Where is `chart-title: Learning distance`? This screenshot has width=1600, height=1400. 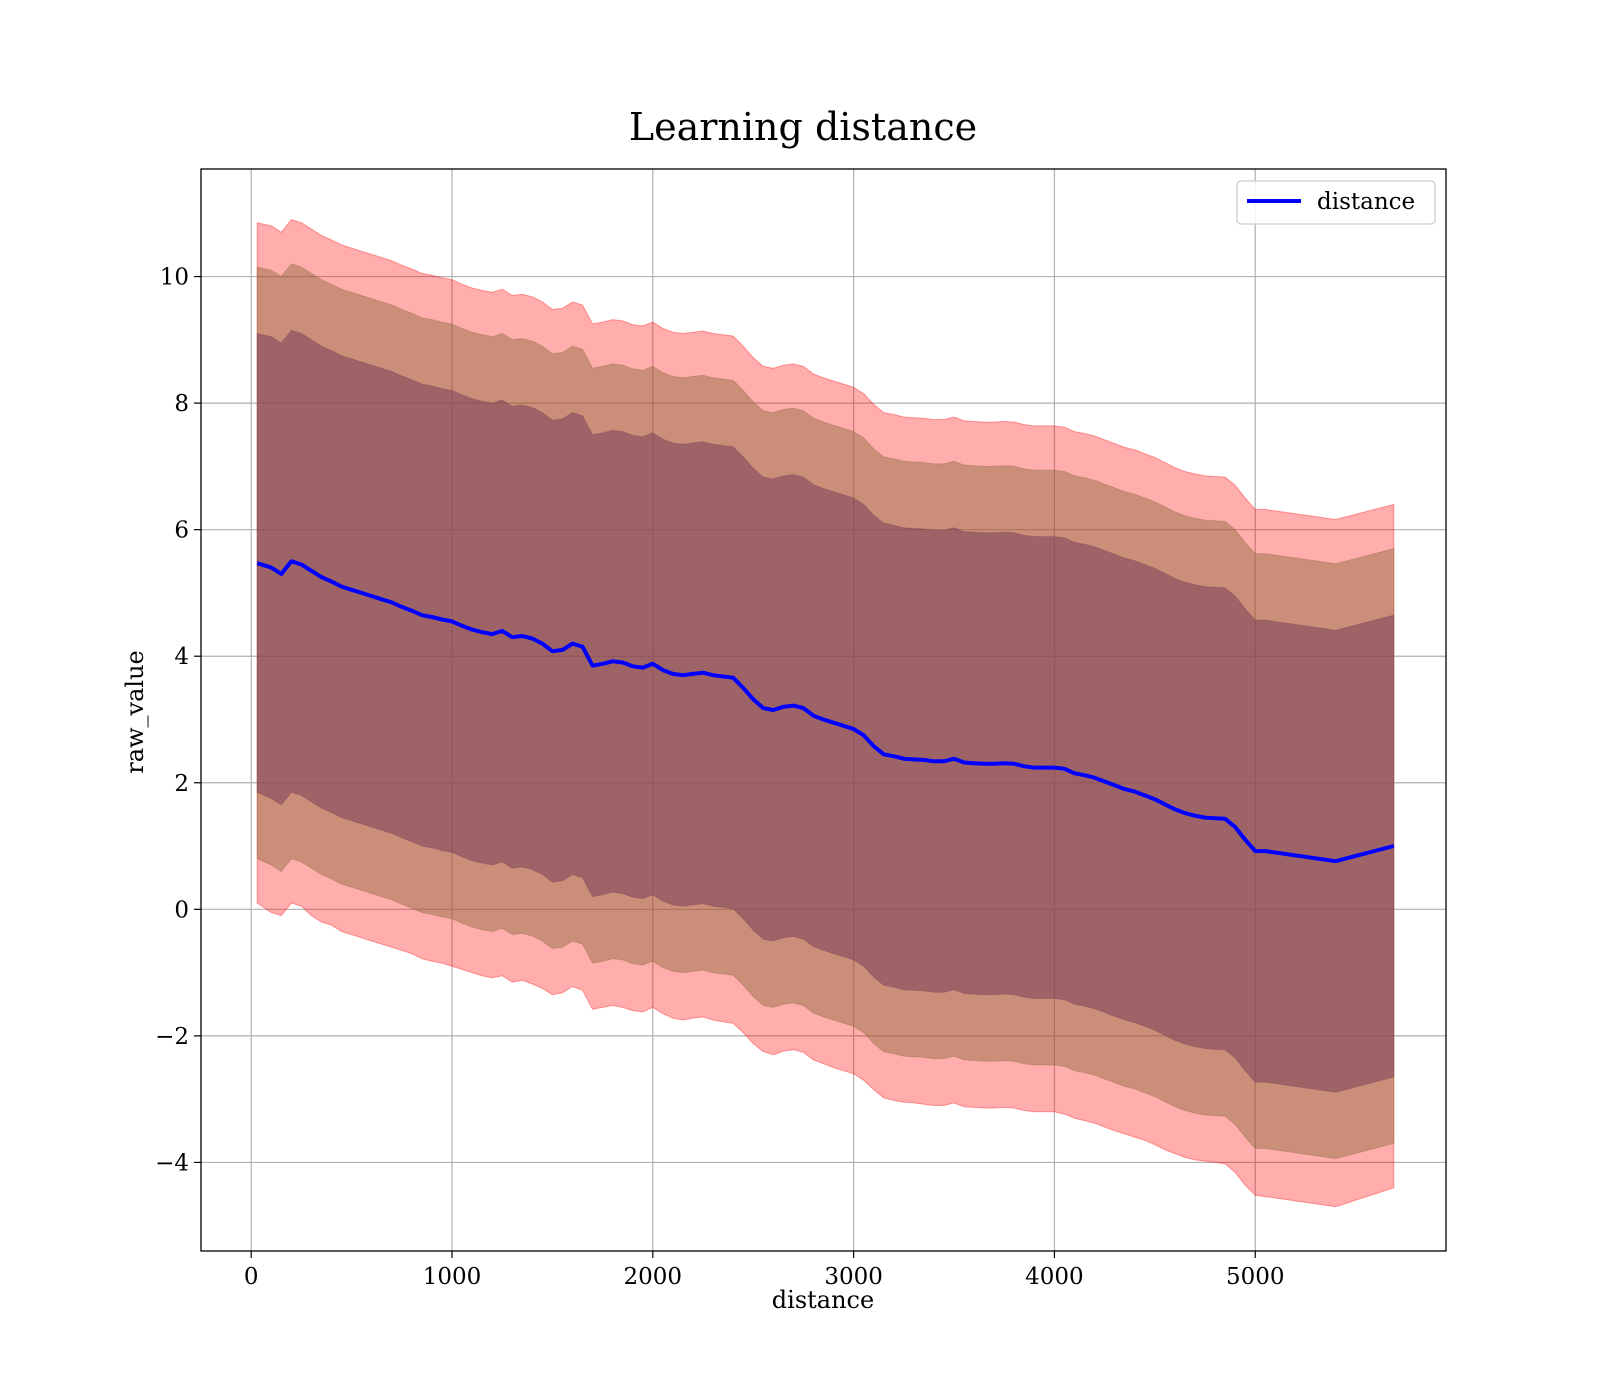 chart-title: Learning distance is located at coordinates (803, 127).